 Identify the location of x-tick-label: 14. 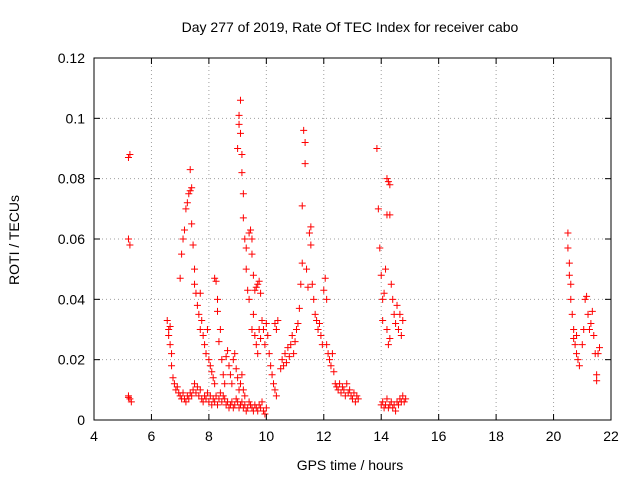
(381, 436).